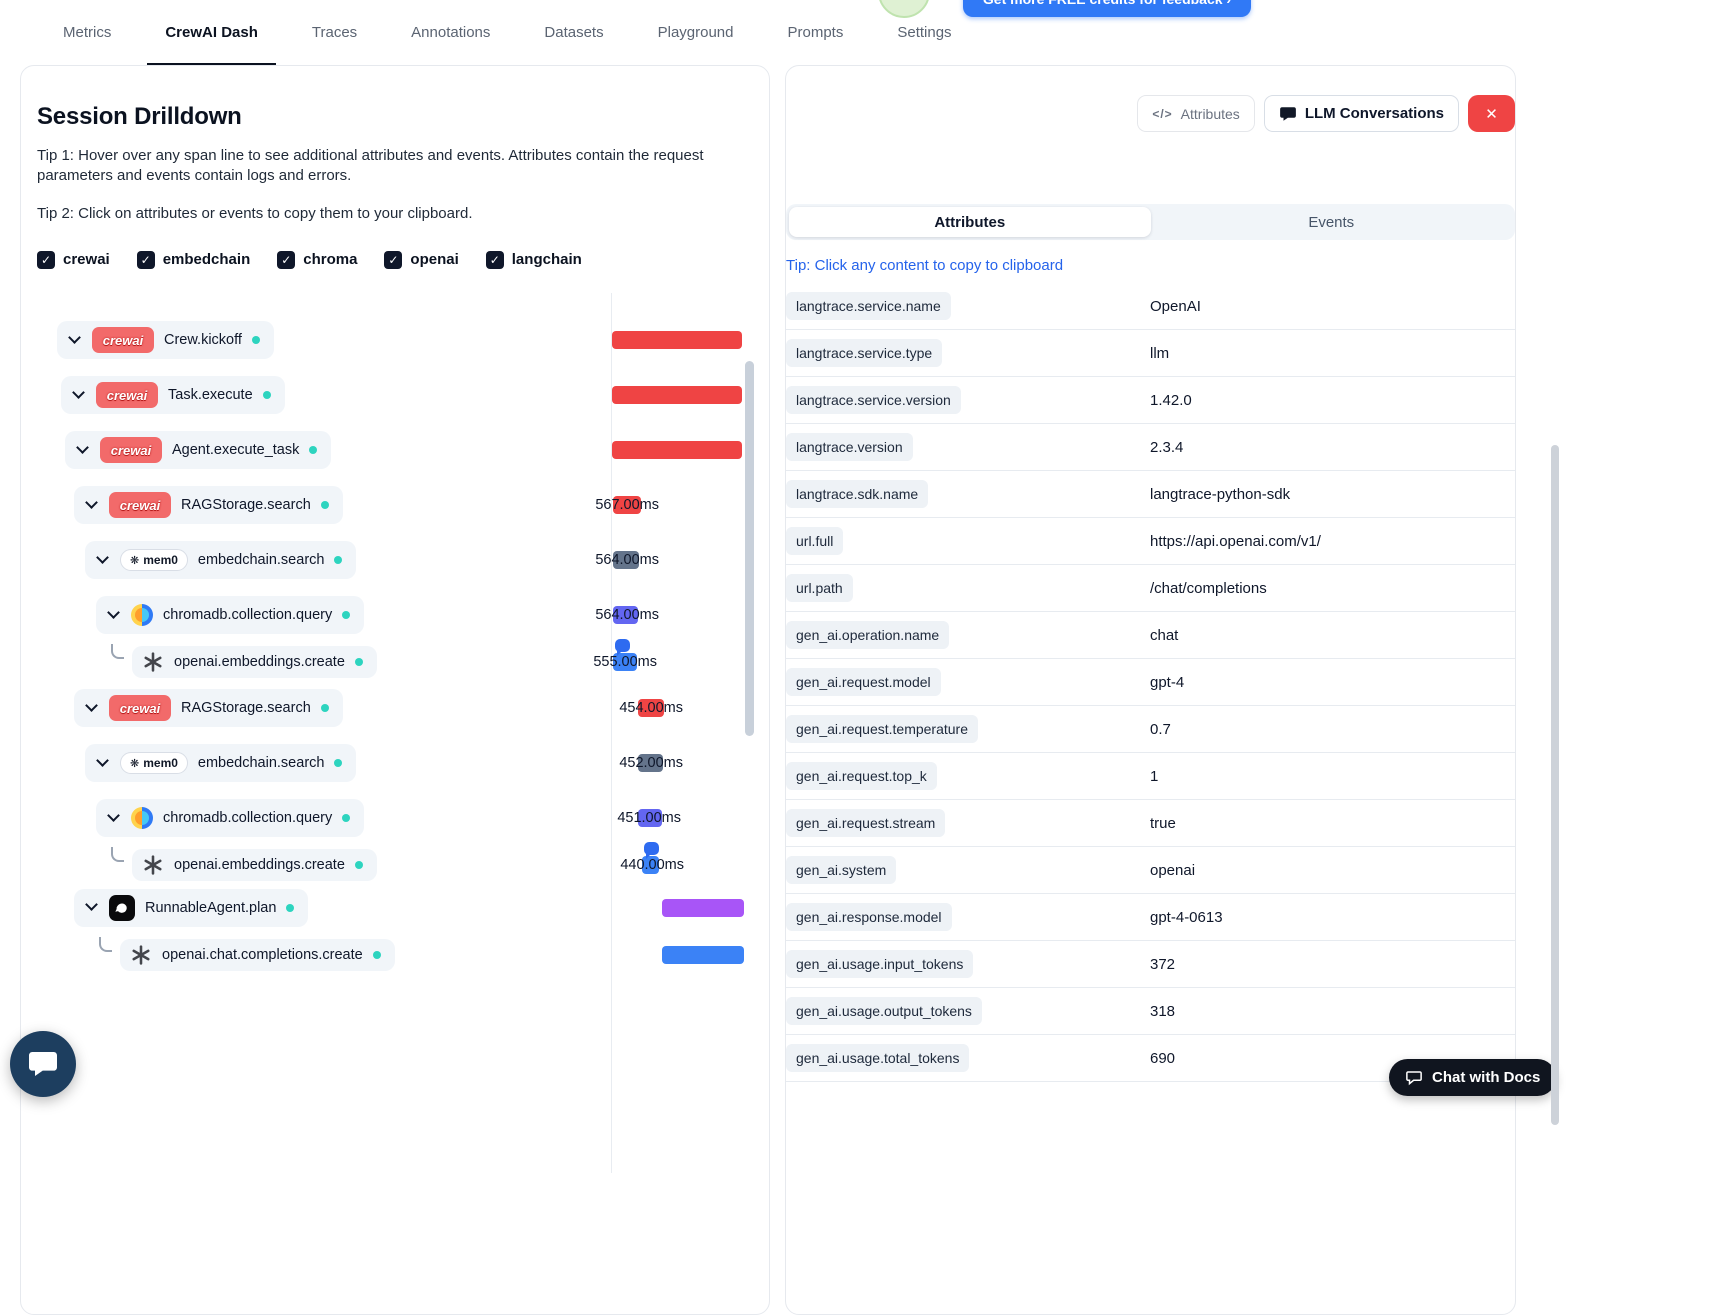  What do you see at coordinates (868, 306) in the screenshot?
I see `attribute-key: langtrace.service.name` at bounding box center [868, 306].